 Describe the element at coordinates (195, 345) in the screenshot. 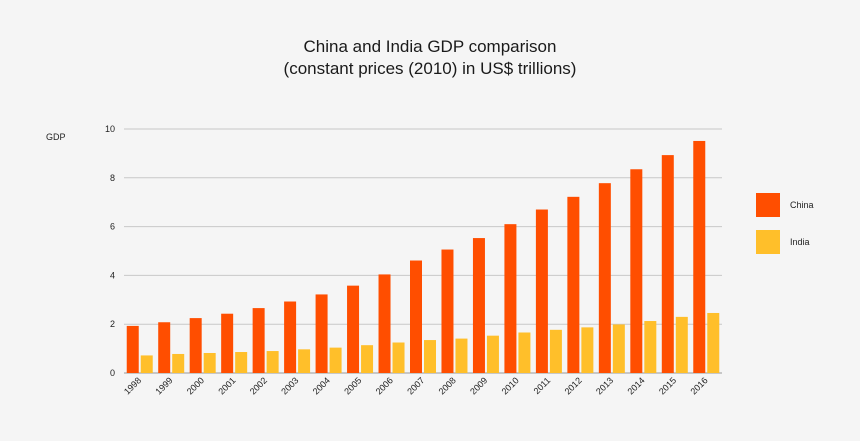

I see `bar-china-2000` at that location.